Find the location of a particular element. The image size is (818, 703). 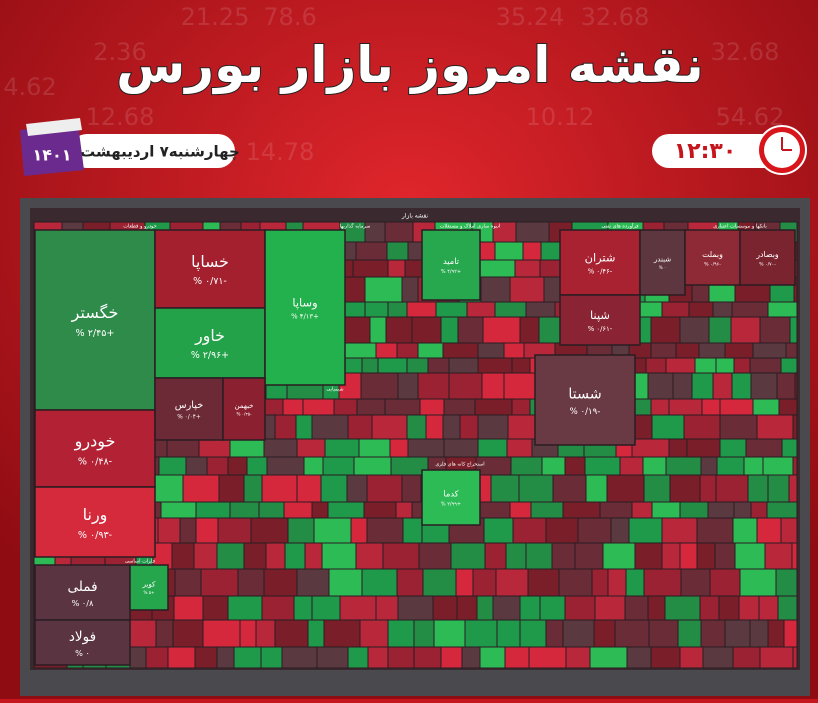

sector-label: استخراج کانه های فلزی is located at coordinates (459, 465).